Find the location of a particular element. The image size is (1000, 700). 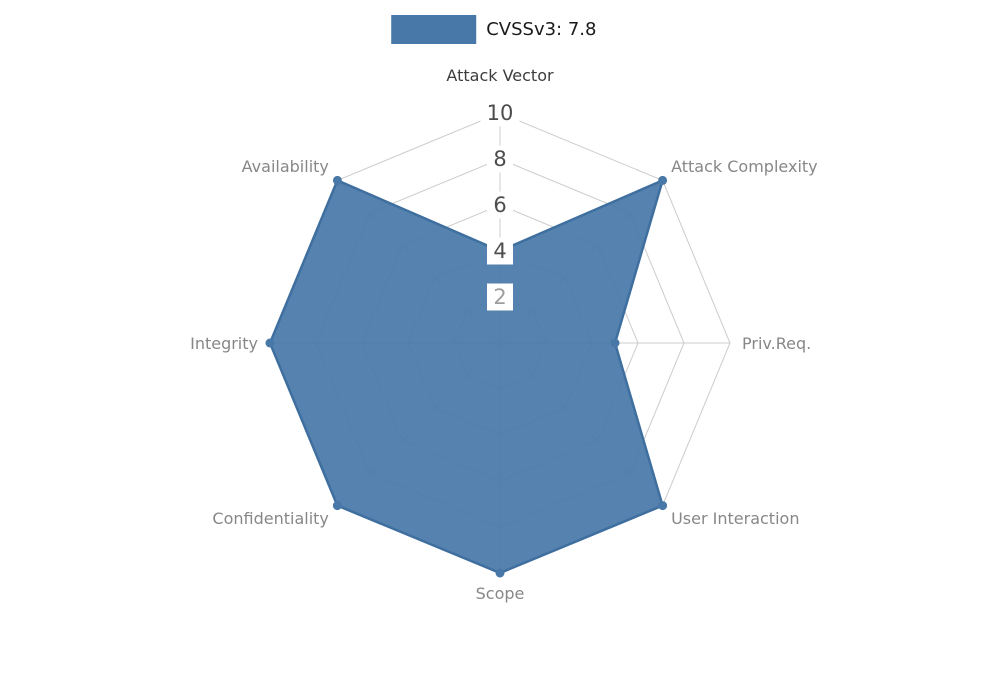

tick-label: 4 is located at coordinates (499, 251).